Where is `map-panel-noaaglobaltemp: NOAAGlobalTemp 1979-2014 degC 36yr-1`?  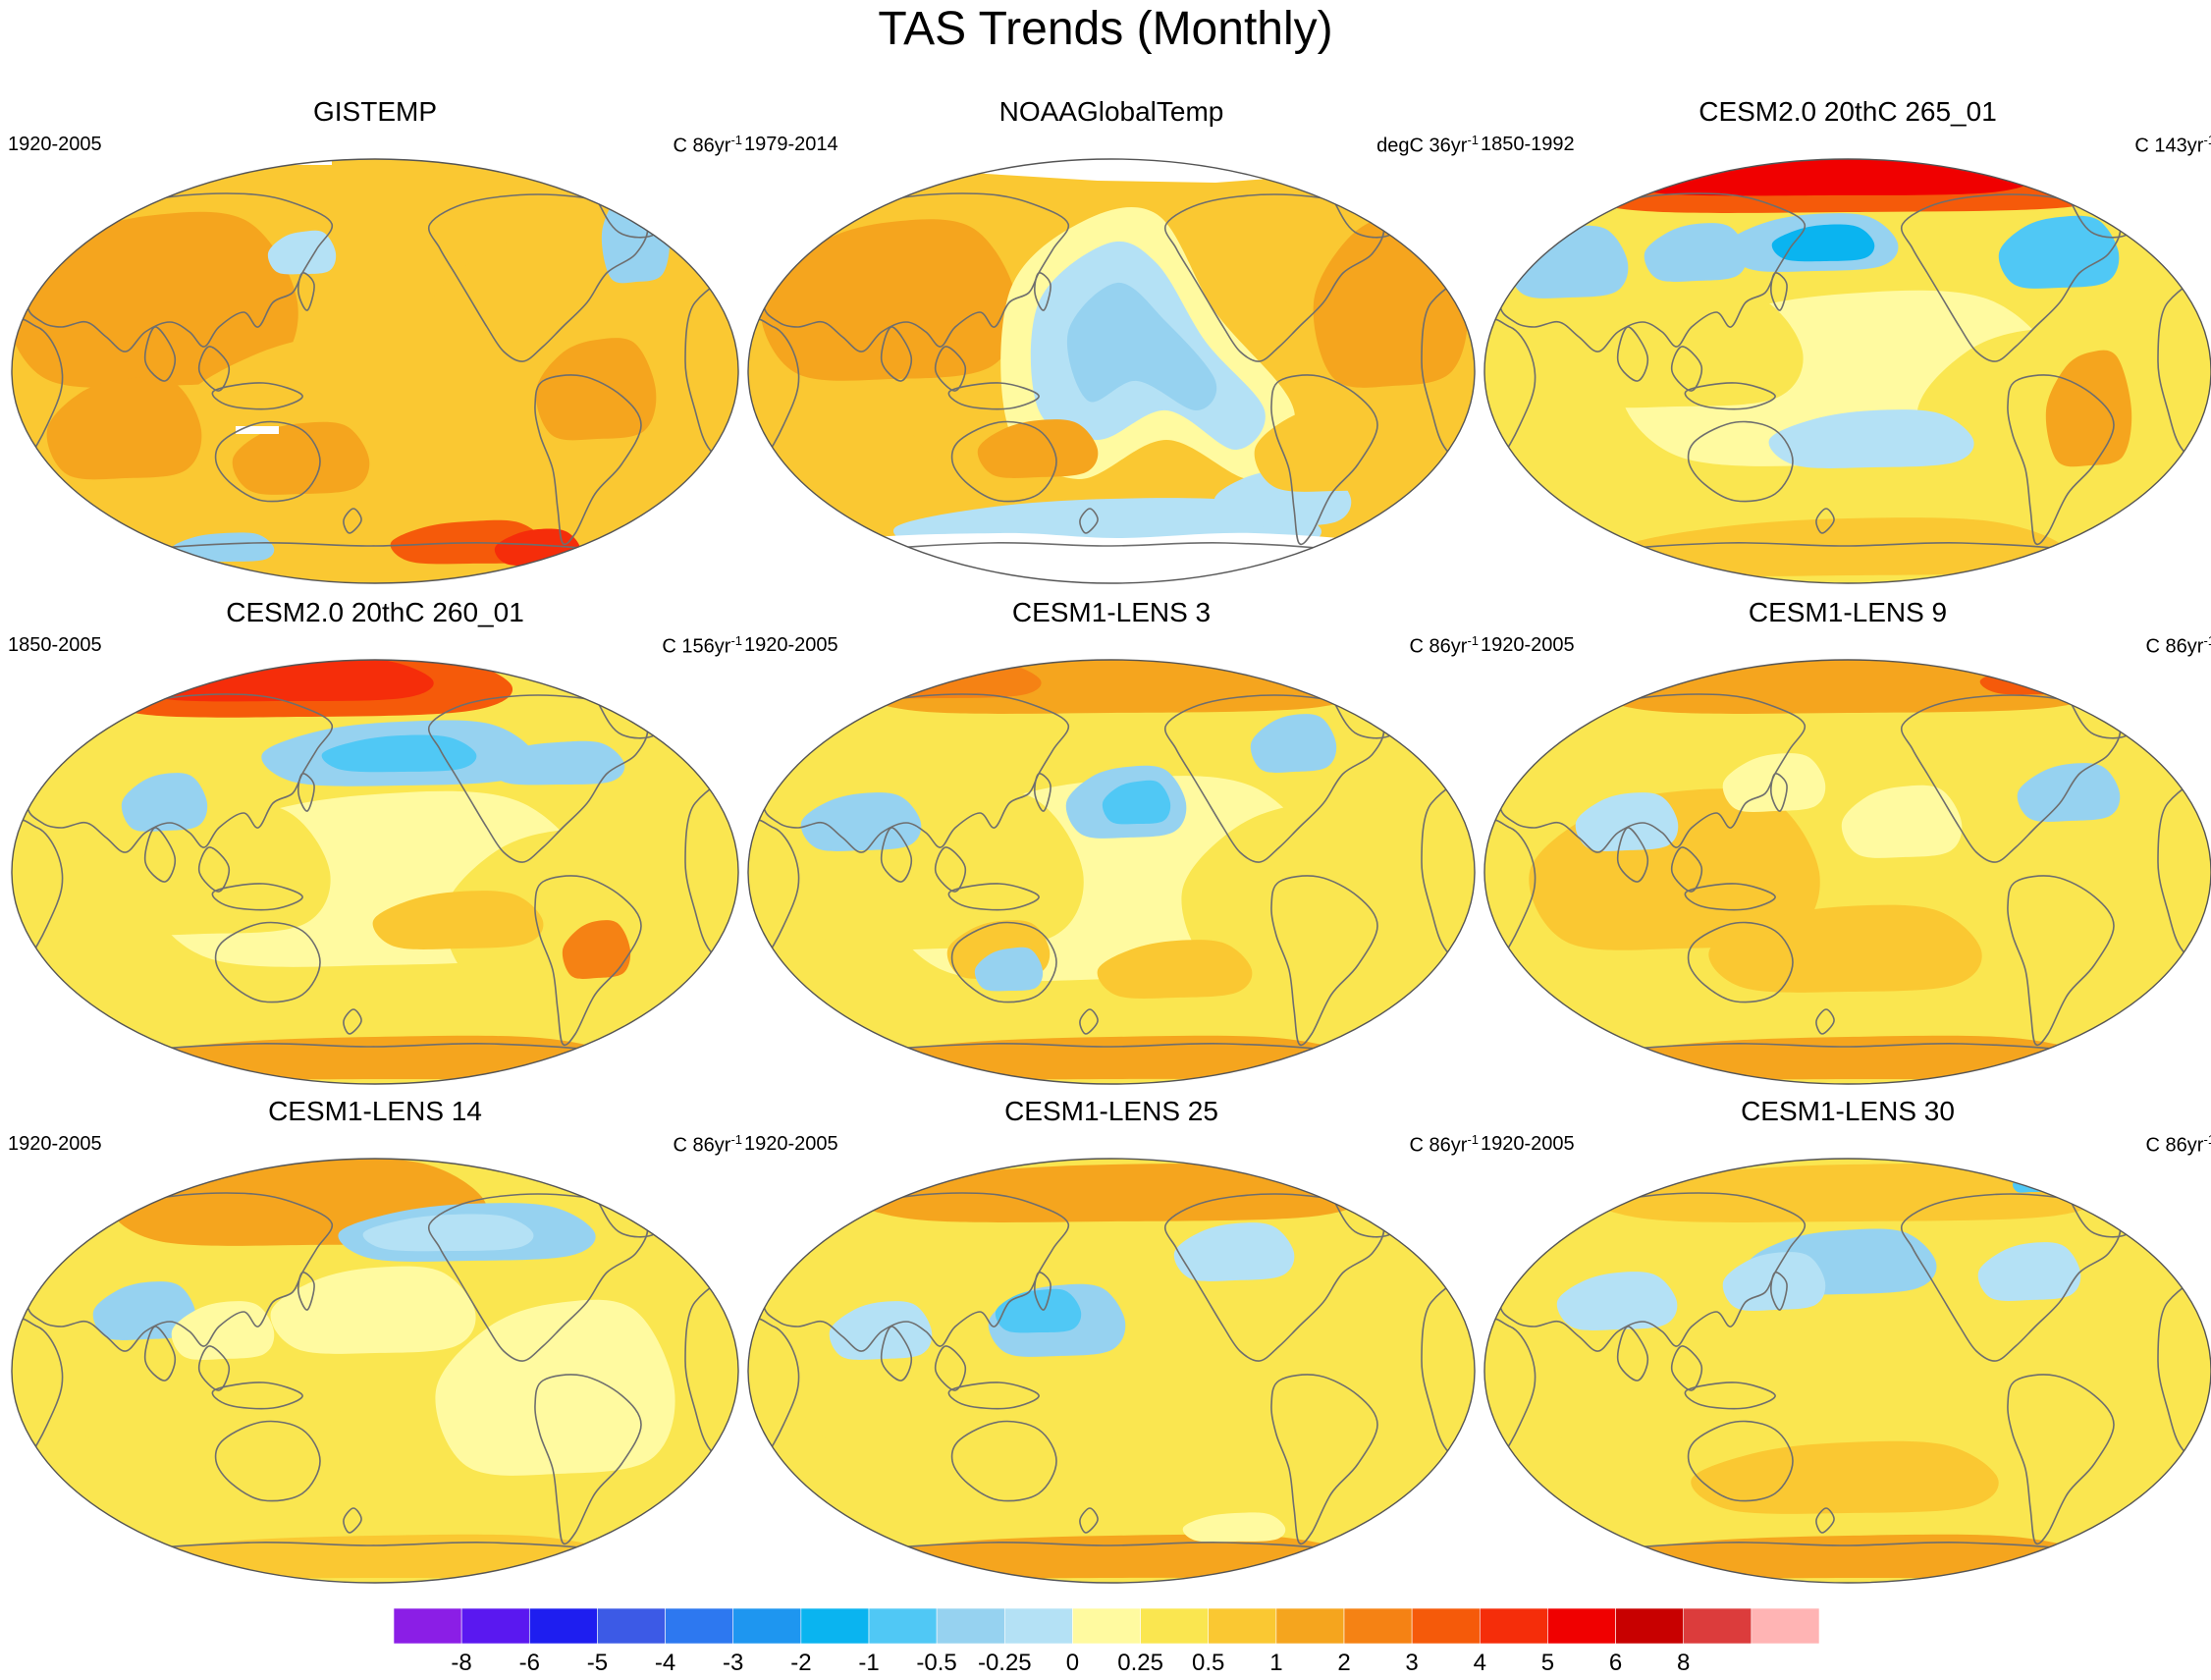
map-panel-noaaglobaltemp: NOAAGlobalTemp 1979-2014 degC 36yr-1 is located at coordinates (1112, 339).